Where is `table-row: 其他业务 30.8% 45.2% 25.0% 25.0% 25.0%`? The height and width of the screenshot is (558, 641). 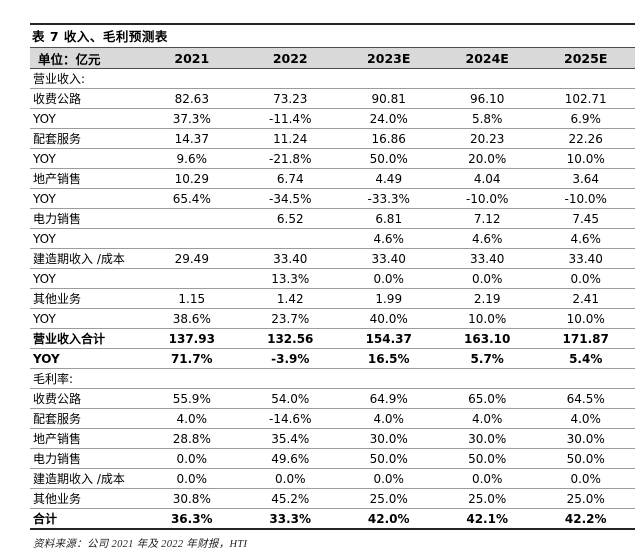
table-row: 其他业务 30.8% 45.2% 25.0% 25.0% 25.0% is located at coordinates (332, 498).